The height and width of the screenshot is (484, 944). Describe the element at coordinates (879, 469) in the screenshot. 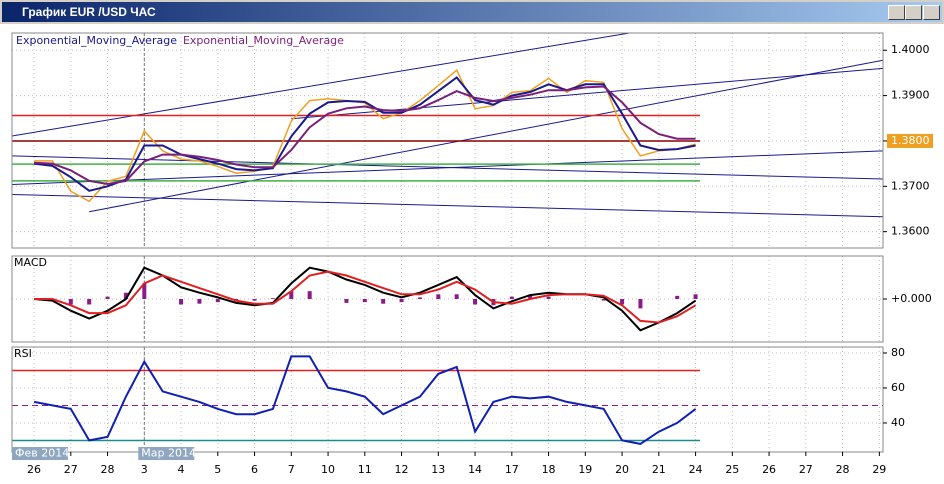

I see `x-tick-label: 29` at that location.